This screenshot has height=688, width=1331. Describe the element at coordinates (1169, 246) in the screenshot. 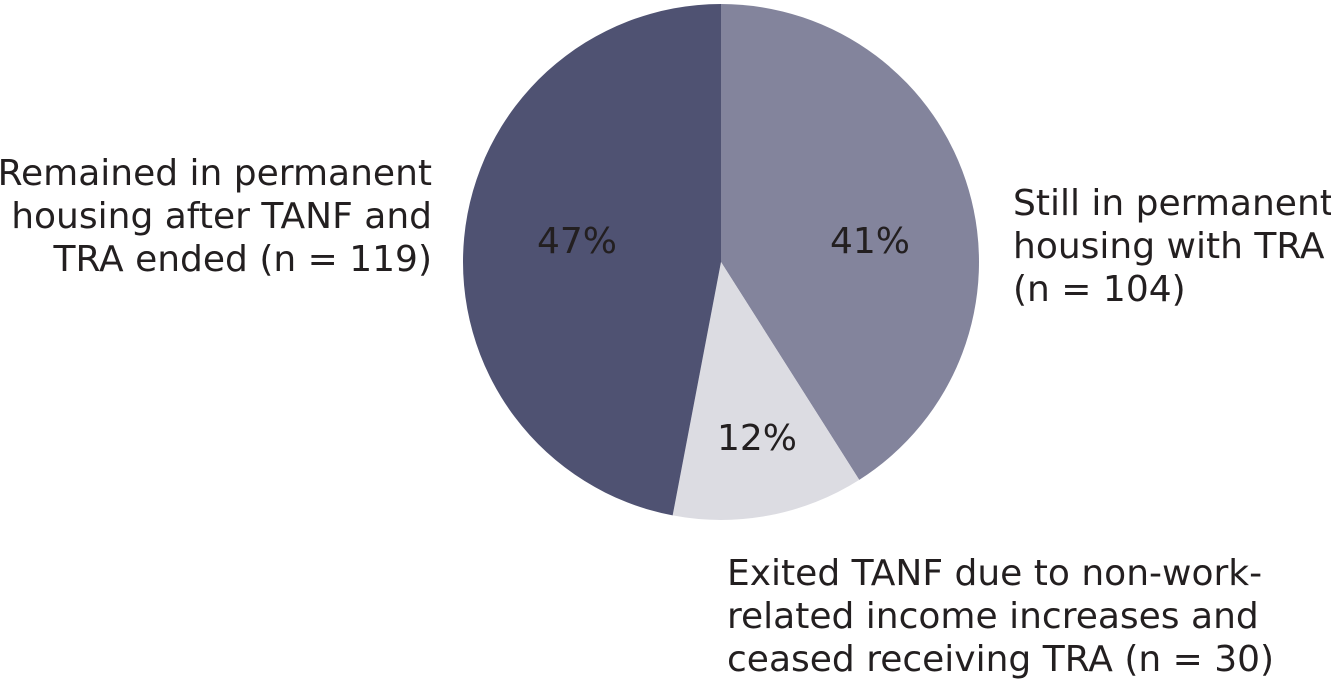

I see `category-label: housing with TRA` at that location.